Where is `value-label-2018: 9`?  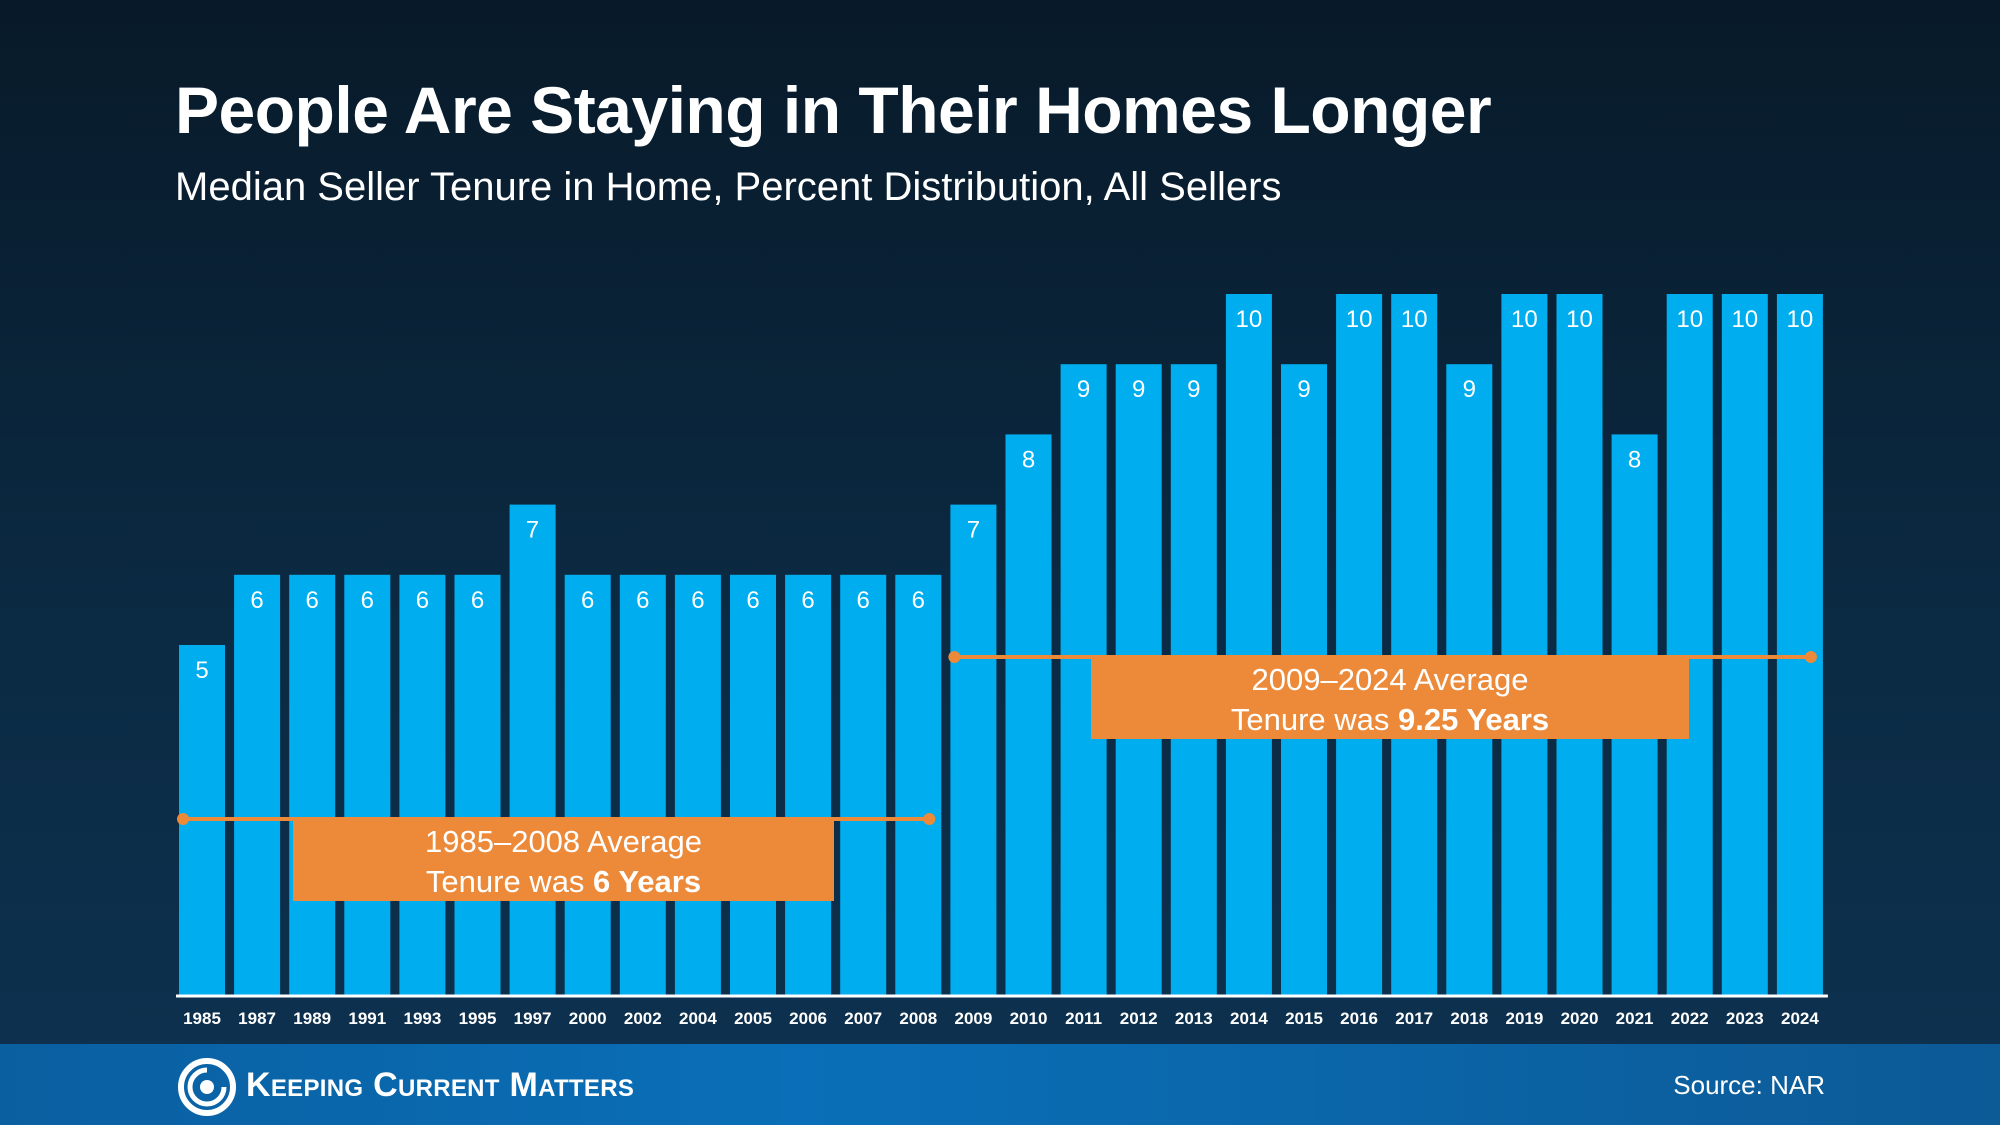
value-label-2018: 9 is located at coordinates (1469, 389).